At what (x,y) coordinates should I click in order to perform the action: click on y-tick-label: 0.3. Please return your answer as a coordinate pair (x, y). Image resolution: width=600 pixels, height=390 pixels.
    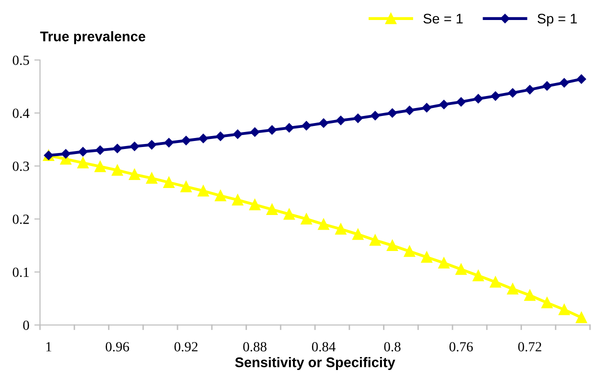
    Looking at the image, I should click on (21, 167).